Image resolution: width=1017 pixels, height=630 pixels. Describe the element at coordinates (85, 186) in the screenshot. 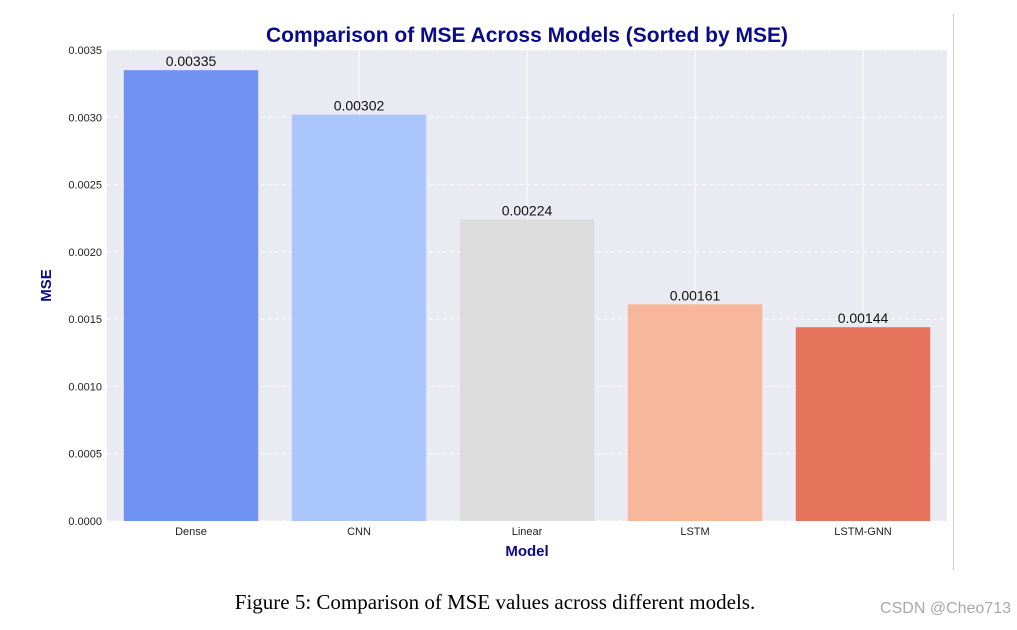

I see `y-tick-label: 0.0025` at that location.